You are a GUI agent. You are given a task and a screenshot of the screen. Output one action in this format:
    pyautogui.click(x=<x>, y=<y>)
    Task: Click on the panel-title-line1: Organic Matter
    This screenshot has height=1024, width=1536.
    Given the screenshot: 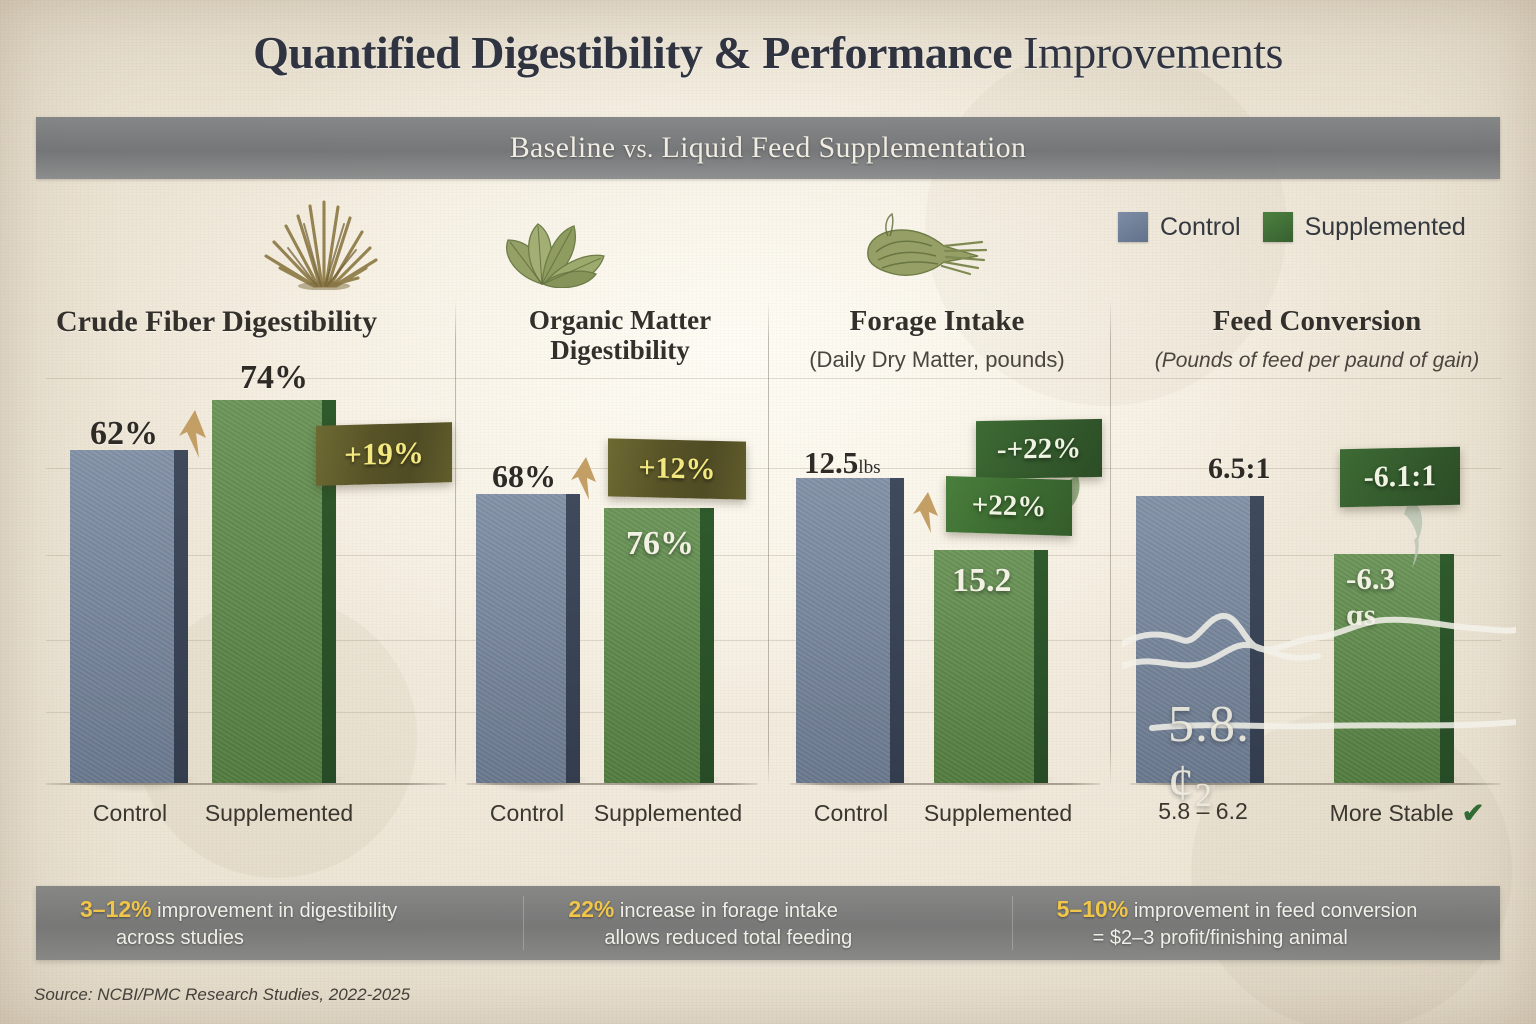 What is the action you would take?
    pyautogui.click(x=620, y=320)
    